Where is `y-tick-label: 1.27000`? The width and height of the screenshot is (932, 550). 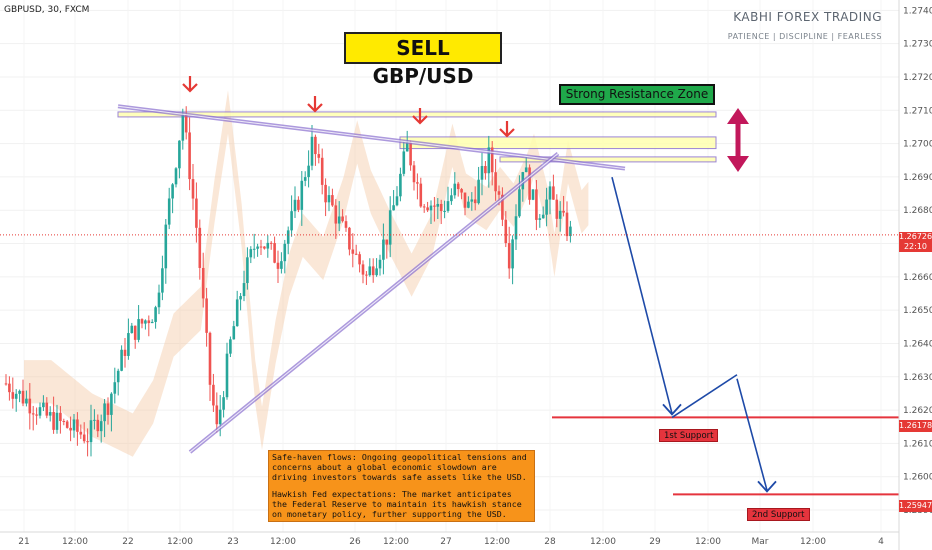 y-tick-label: 1.27000 is located at coordinates (917, 145).